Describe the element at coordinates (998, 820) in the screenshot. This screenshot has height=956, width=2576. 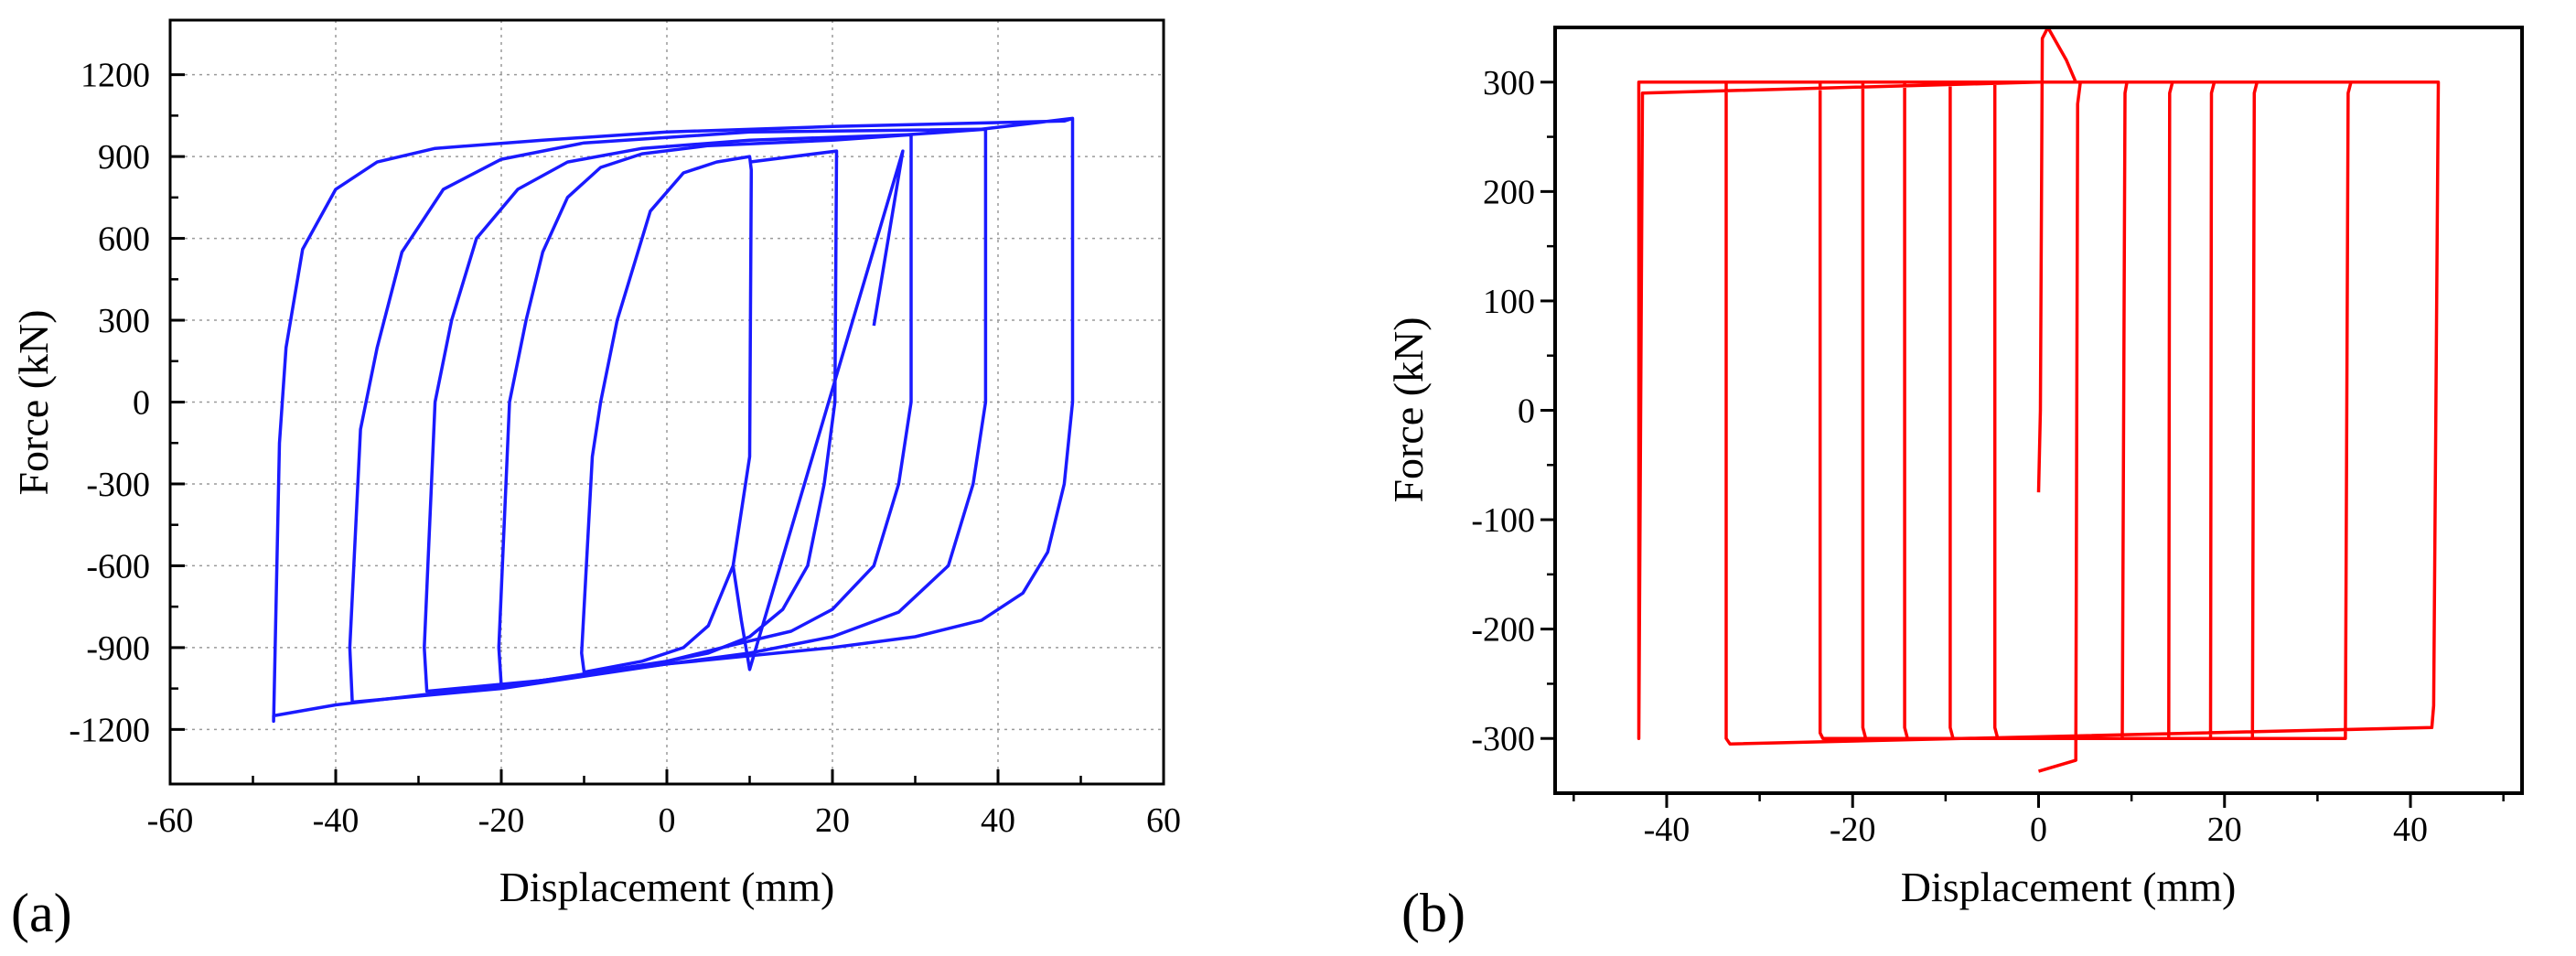
I see `panel-a-x-tick-label: 40` at that location.